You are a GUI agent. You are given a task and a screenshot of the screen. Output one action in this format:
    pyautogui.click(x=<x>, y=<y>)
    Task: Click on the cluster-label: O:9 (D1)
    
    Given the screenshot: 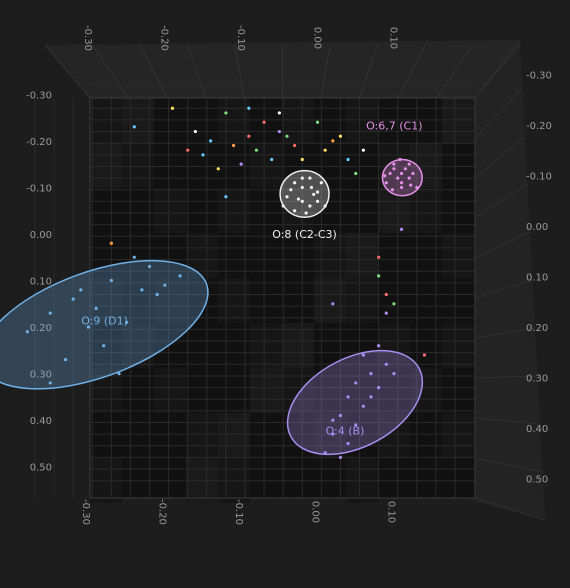 What is the action you would take?
    pyautogui.click(x=104, y=321)
    